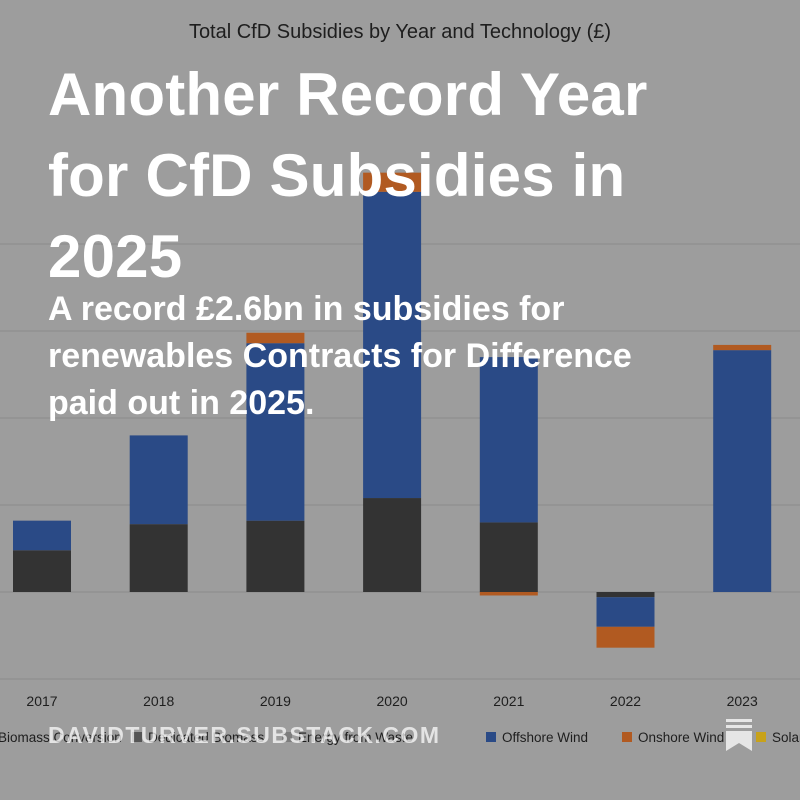 This screenshot has height=800, width=800. Describe the element at coordinates (158, 480) in the screenshot. I see `bar-offshore-wind-2018` at that location.